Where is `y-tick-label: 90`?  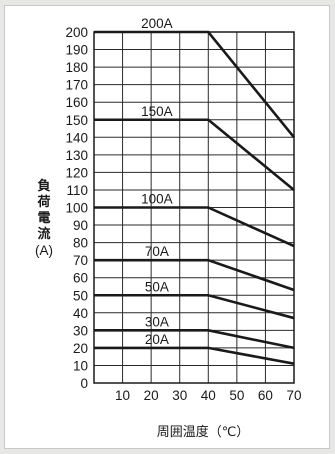
y-tick-label: 90 is located at coordinates (80, 225).